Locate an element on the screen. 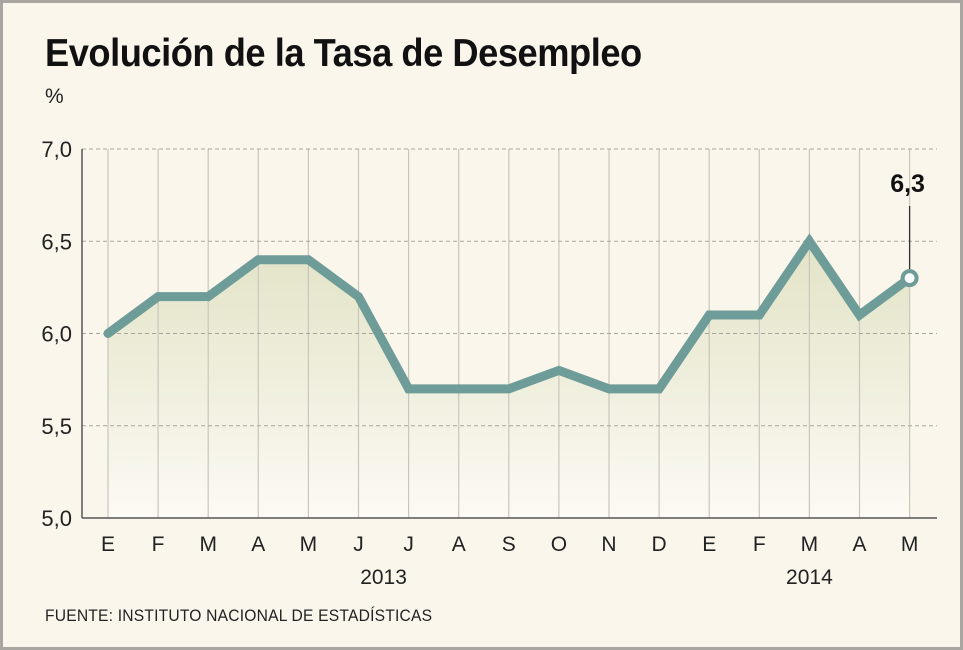 The width and height of the screenshot is (963, 650). y-tick-label: 7,0 is located at coordinates (56, 149).